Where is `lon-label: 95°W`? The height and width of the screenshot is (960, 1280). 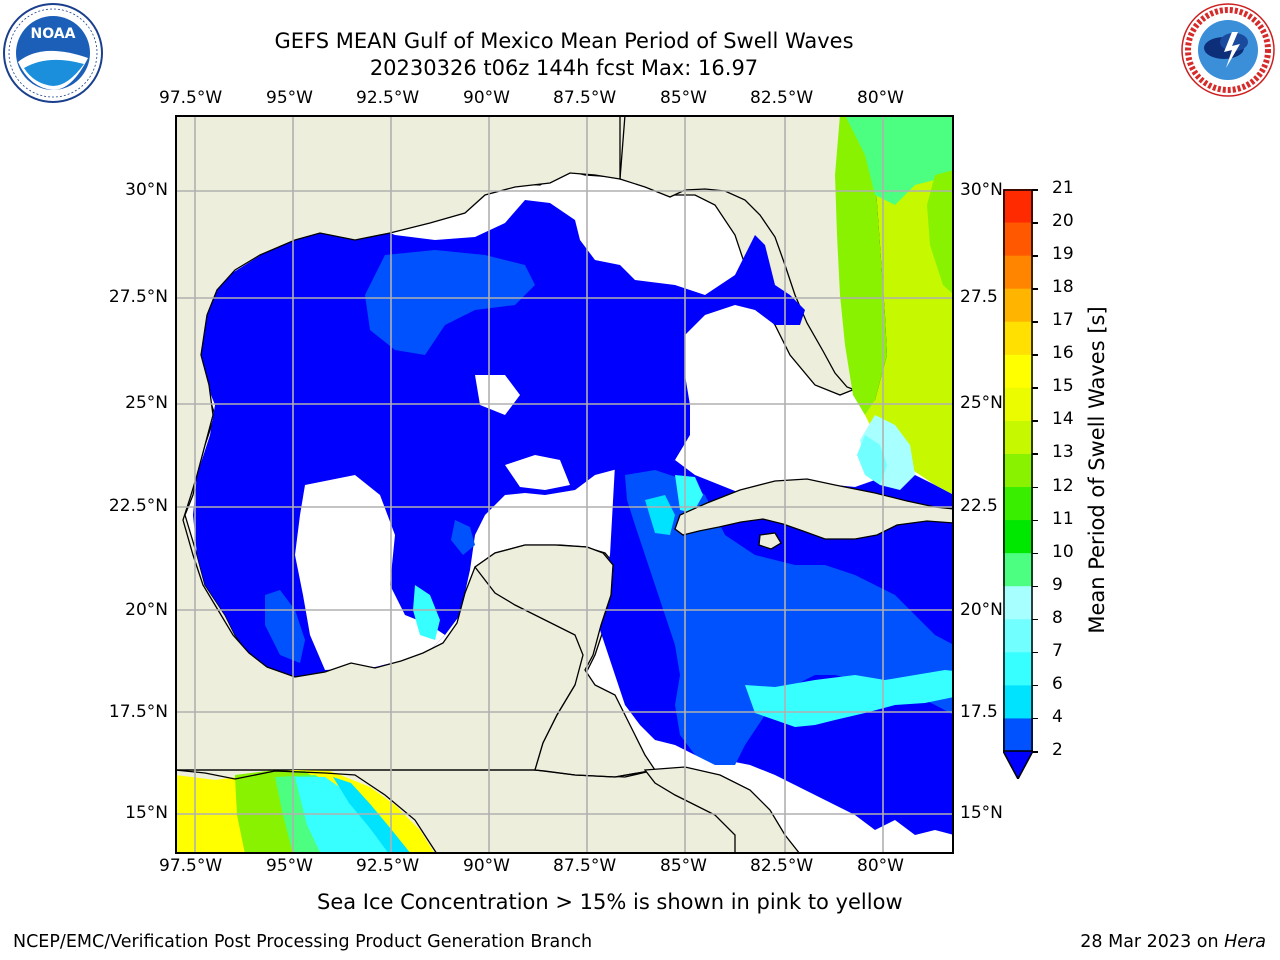
lon-label: 95°W is located at coordinates (289, 98).